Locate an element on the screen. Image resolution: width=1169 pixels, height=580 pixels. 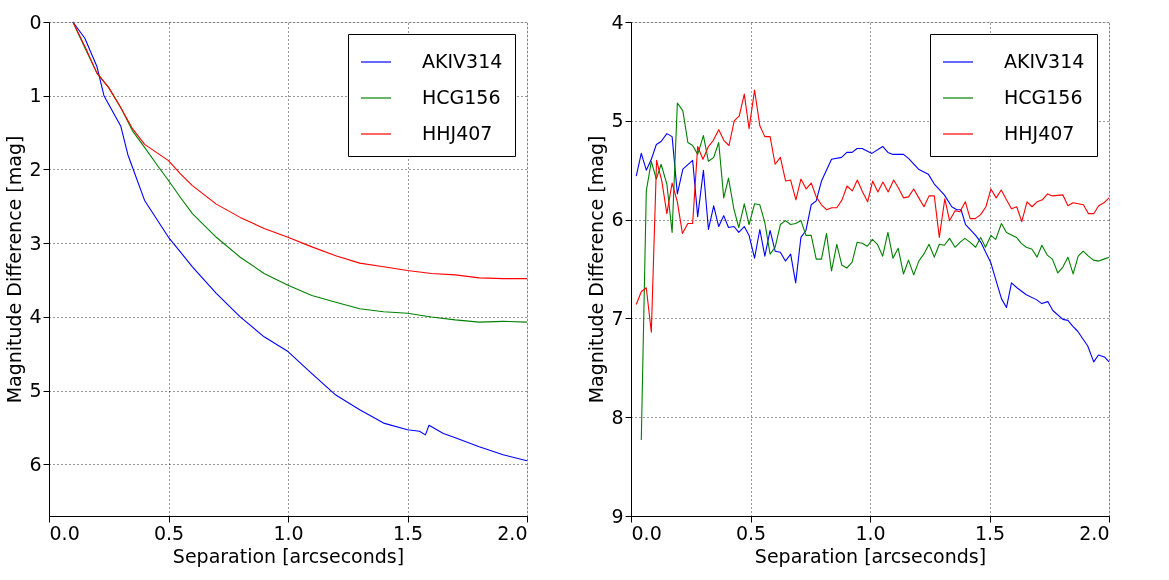
y-tick-label: 1 is located at coordinates (35, 95).